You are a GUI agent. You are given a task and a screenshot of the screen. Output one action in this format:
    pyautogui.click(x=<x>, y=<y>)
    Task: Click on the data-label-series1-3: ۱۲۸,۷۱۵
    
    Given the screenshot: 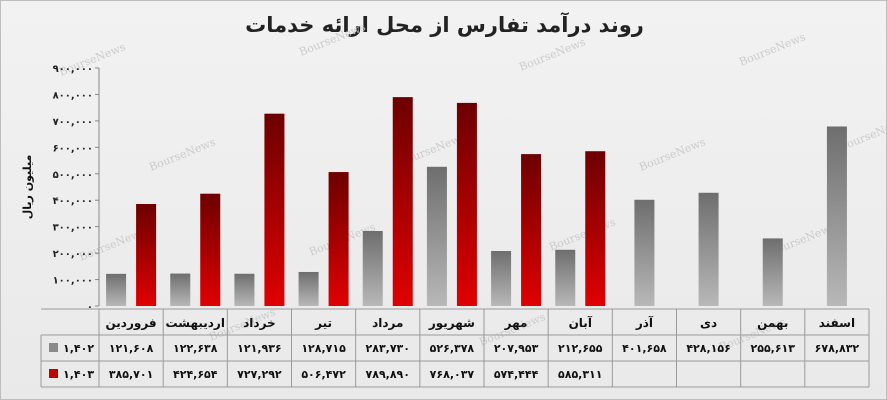 What is the action you would take?
    pyautogui.click(x=323, y=348)
    